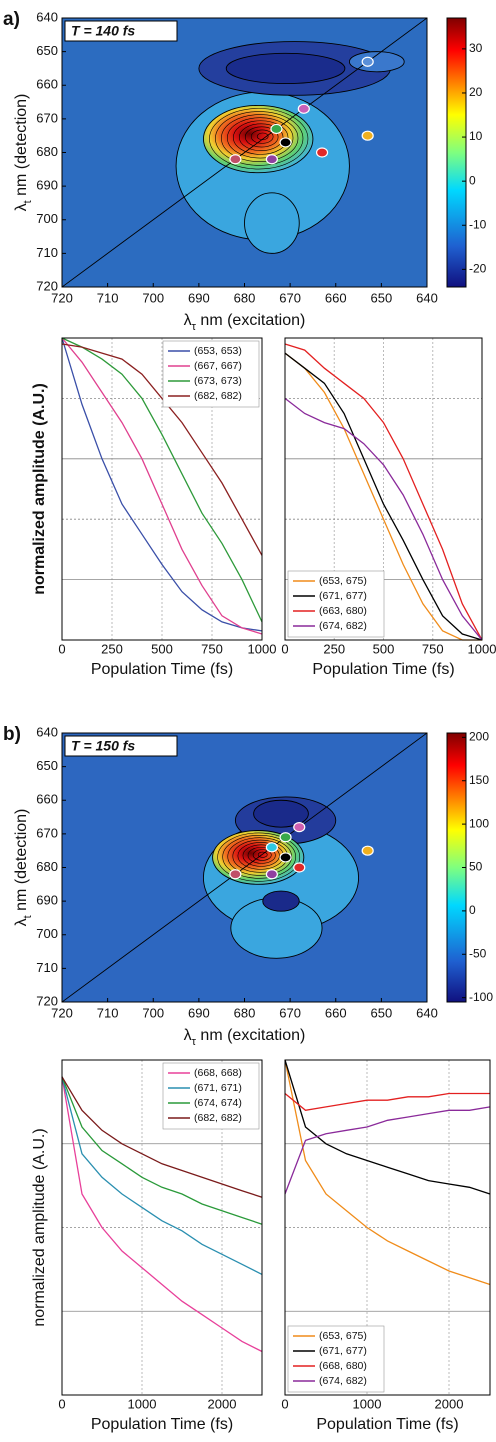 This screenshot has width=496, height=1442. Describe the element at coordinates (250, 1035) in the screenshot. I see `axis-label-part: nm (excitation)` at that location.